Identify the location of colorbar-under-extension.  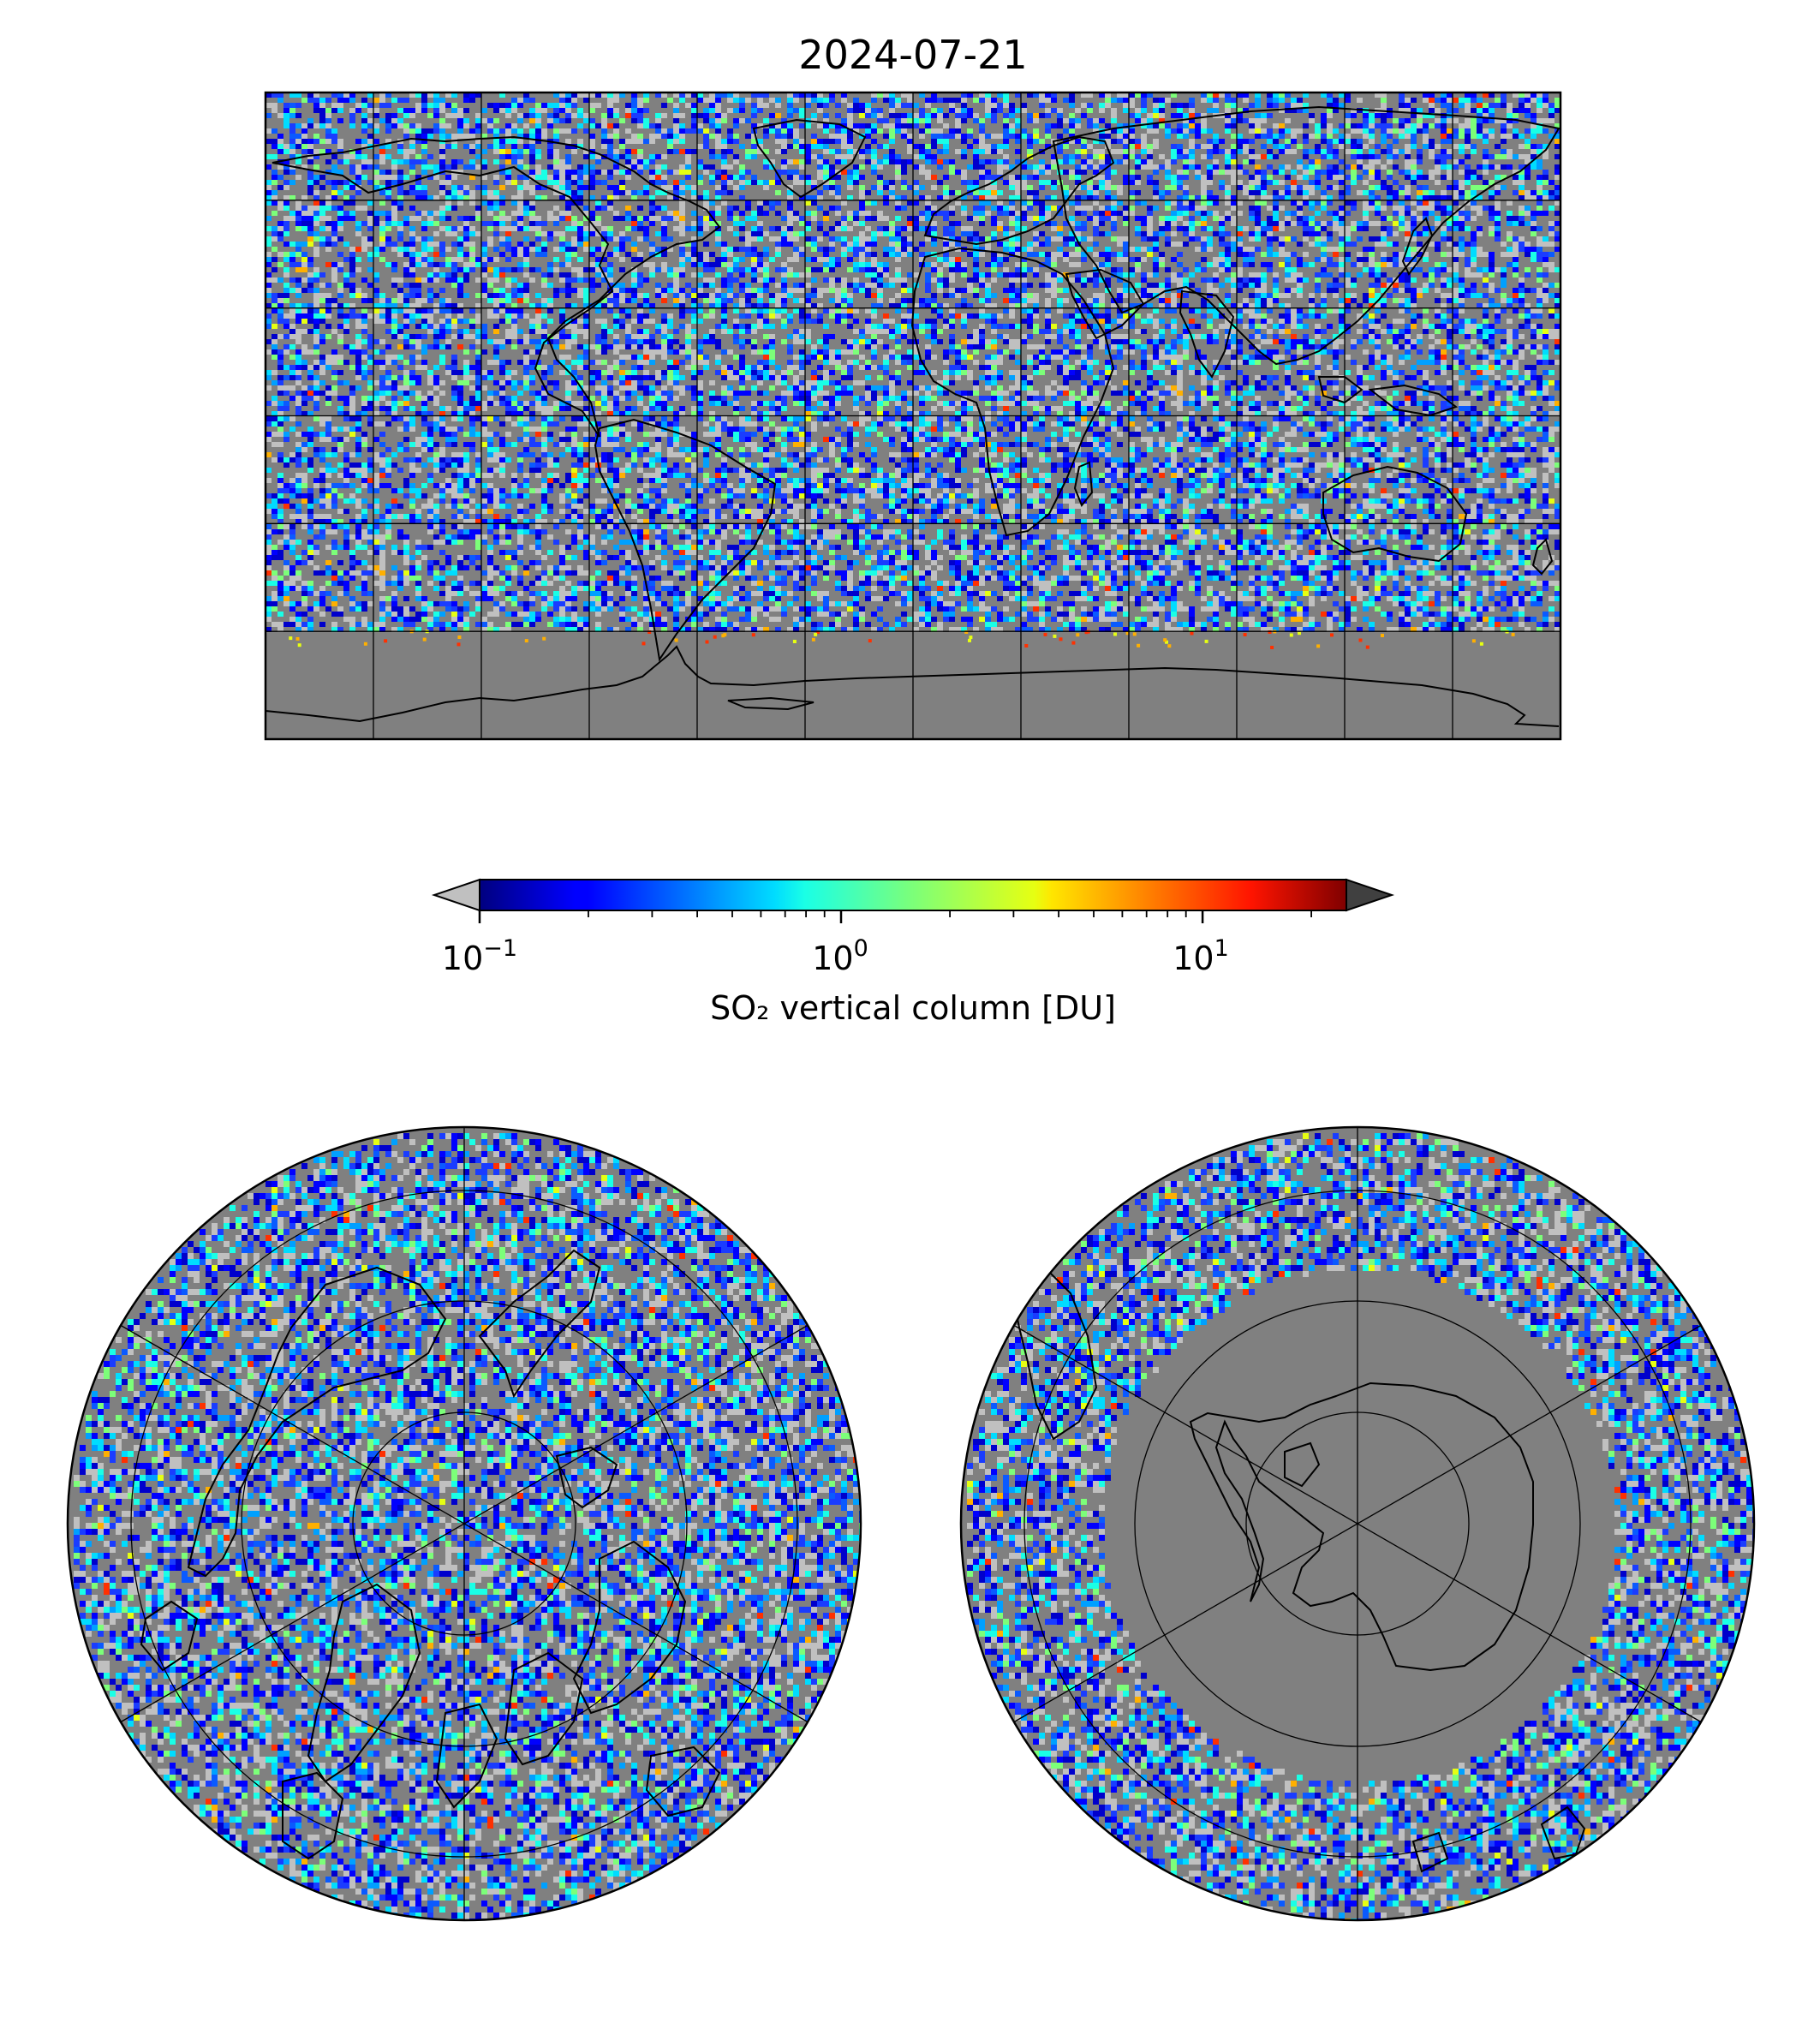
(455, 895).